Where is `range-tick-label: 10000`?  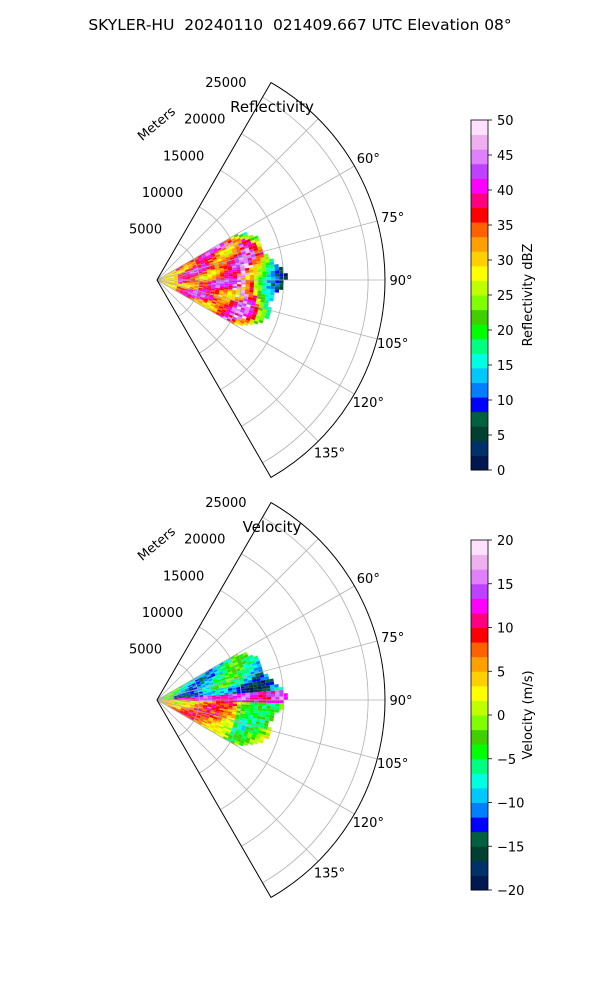 range-tick-label: 10000 is located at coordinates (162, 613).